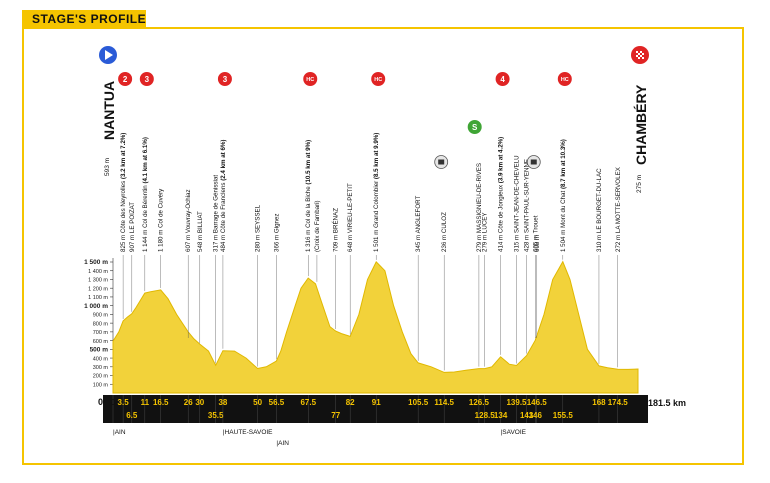 The image size is (770, 483). I want to click on km-marker-label: 91, so click(376, 402).